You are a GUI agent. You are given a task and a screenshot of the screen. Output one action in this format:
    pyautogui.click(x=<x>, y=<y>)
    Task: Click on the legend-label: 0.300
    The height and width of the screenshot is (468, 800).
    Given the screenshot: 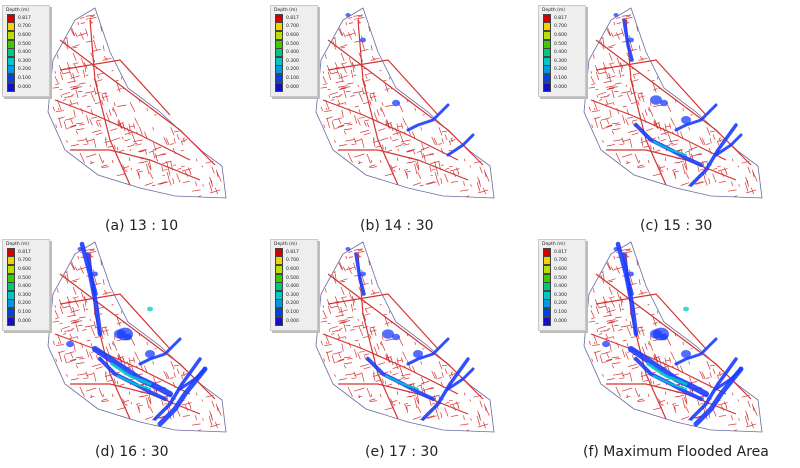 What is the action you would take?
    pyautogui.click(x=292, y=295)
    